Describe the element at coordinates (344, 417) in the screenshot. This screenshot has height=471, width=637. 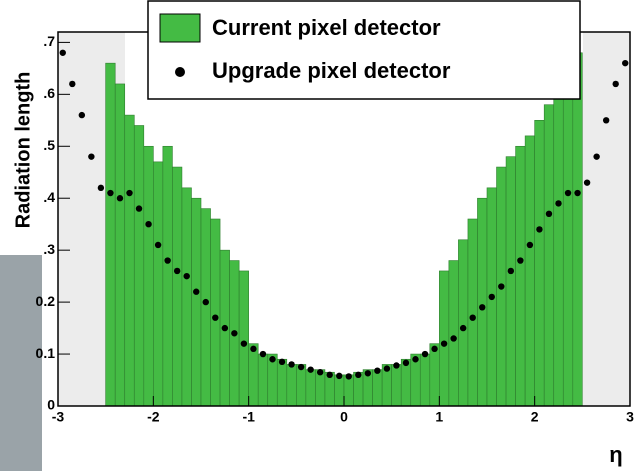
I see `x-tick-label: 0` at that location.